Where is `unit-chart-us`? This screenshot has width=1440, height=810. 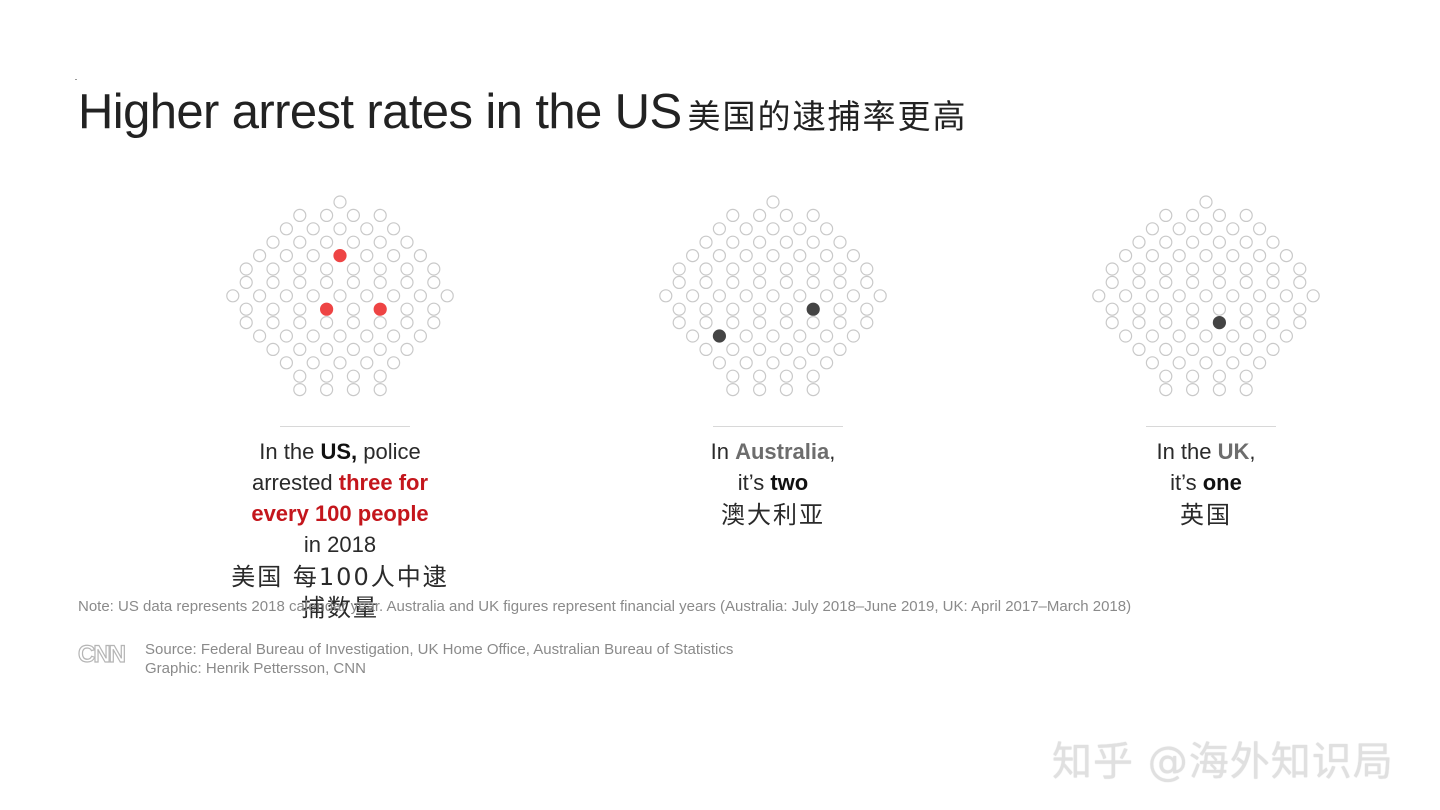
unit-chart-us is located at coordinates (340, 296).